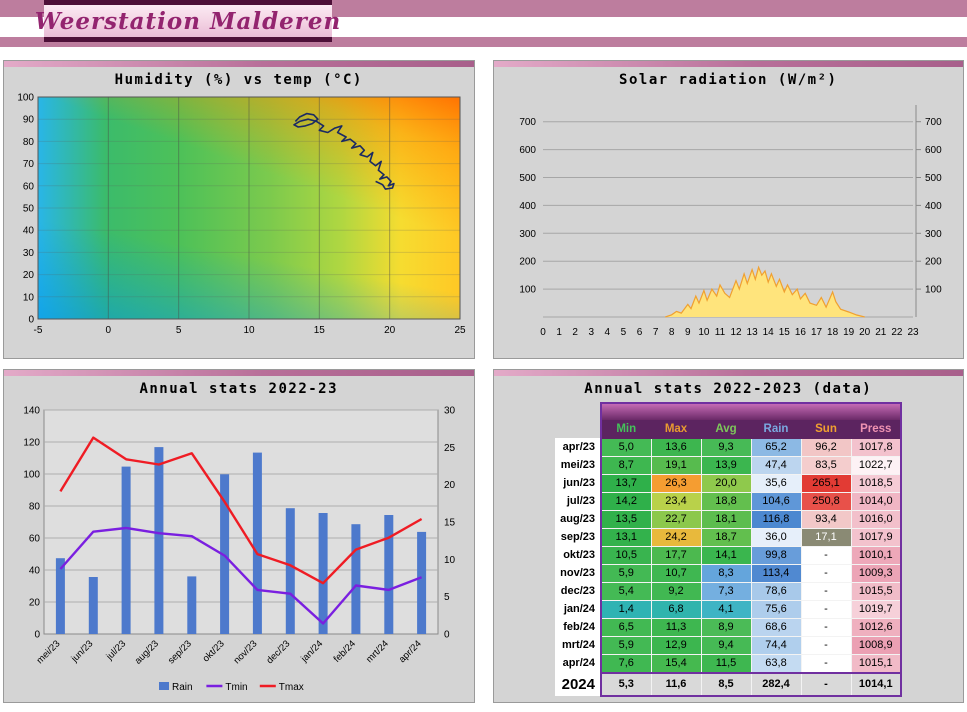  Describe the element at coordinates (626, 537) in the screenshot. I see `table-cell: 13,1` at that location.